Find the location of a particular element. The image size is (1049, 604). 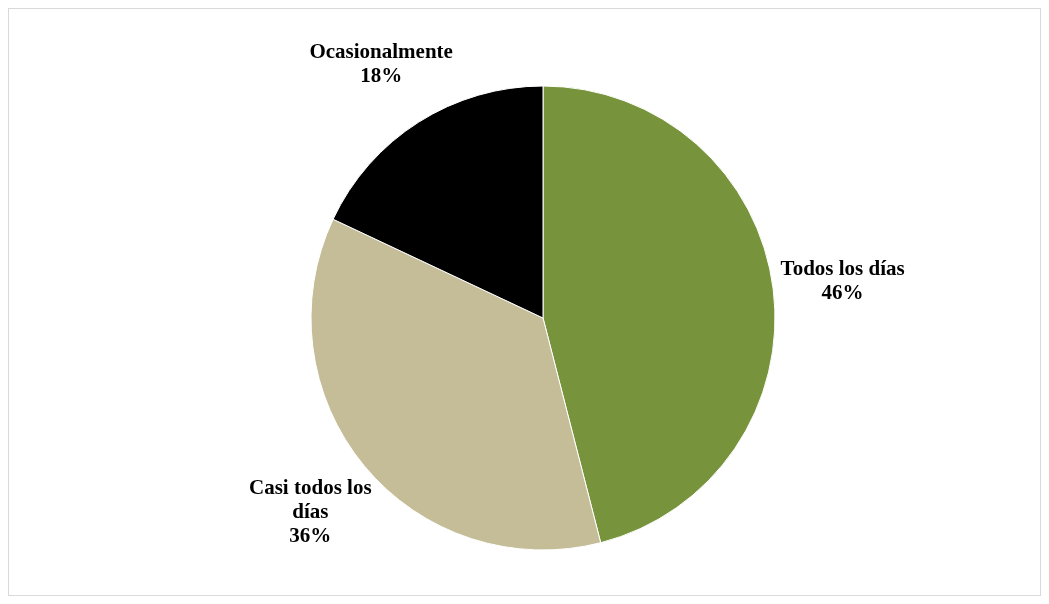

data-label: 36% is located at coordinates (310, 534).